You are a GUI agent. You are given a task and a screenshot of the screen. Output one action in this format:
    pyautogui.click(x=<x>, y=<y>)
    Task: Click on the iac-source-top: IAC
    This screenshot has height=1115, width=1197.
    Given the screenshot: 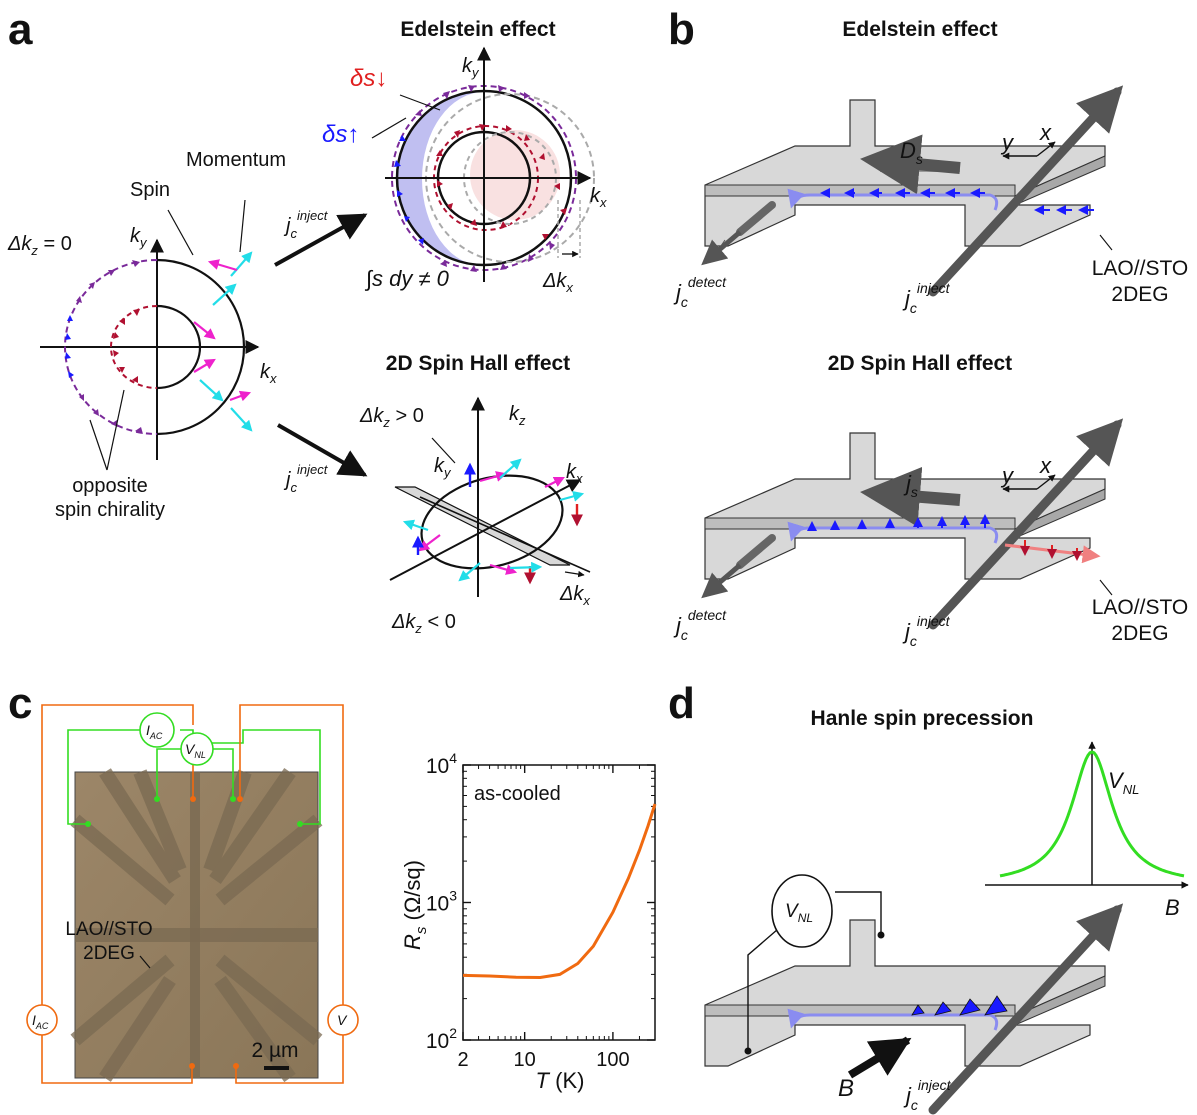 What is the action you would take?
    pyautogui.click(x=157, y=730)
    